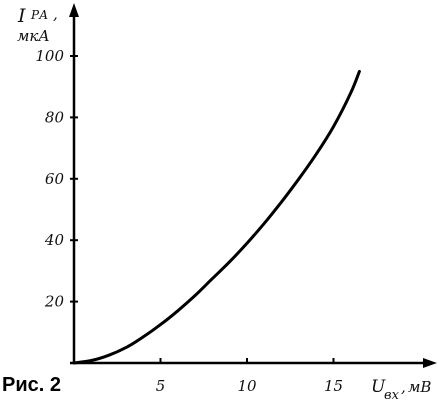 The height and width of the screenshot is (406, 438). What do you see at coordinates (74, 183) in the screenshot?
I see `y-axis` at bounding box center [74, 183].